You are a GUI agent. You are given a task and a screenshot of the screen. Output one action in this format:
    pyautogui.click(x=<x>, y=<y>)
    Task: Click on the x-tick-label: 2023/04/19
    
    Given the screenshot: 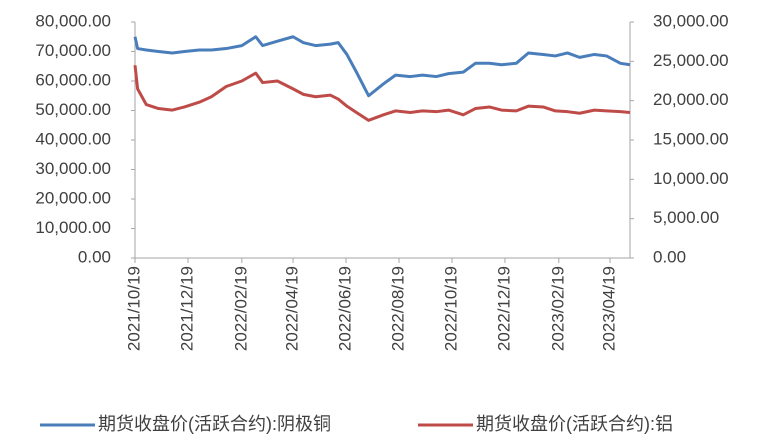 What is the action you would take?
    pyautogui.click(x=609, y=308)
    